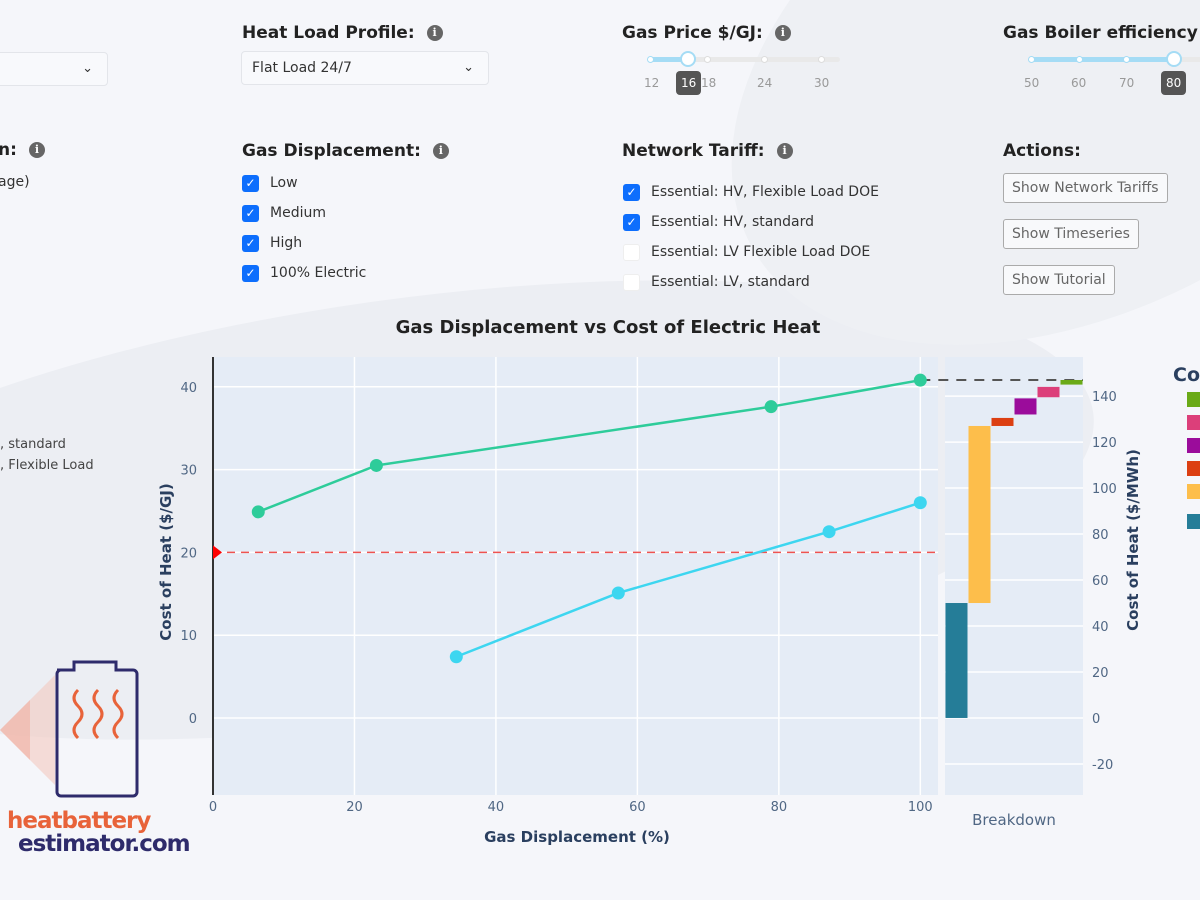  Describe the element at coordinates (304, 183) in the screenshot. I see `checkbox-option: ✓ Low` at that location.